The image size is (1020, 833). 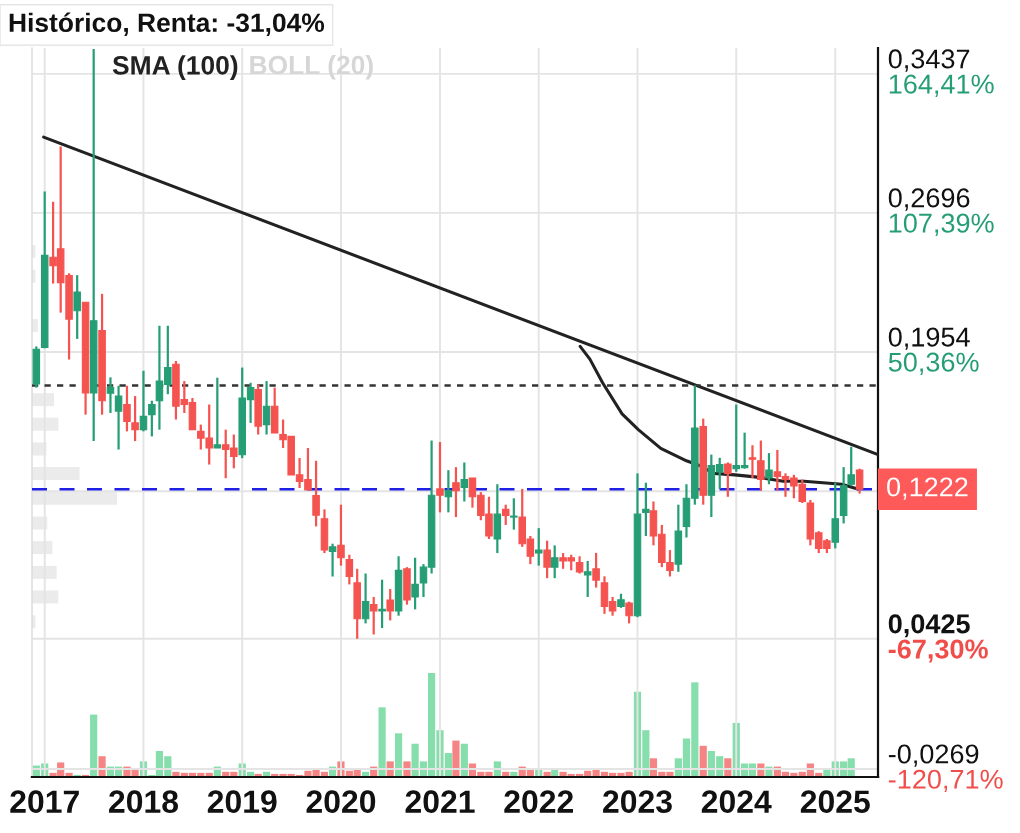 I want to click on x-tick-label: 2022, so click(x=538, y=801).